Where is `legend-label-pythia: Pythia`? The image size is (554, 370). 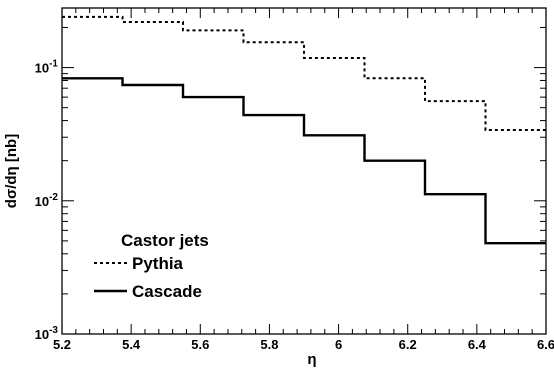
legend-label-pythia: Pythia is located at coordinates (158, 263).